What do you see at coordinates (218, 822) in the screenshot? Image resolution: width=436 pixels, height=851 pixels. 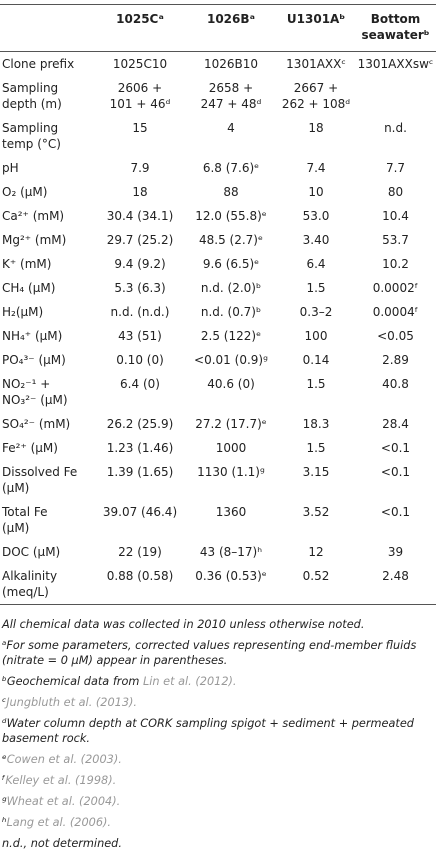 I see `footnote: ʰLang et al. (2006).` at bounding box center [218, 822].